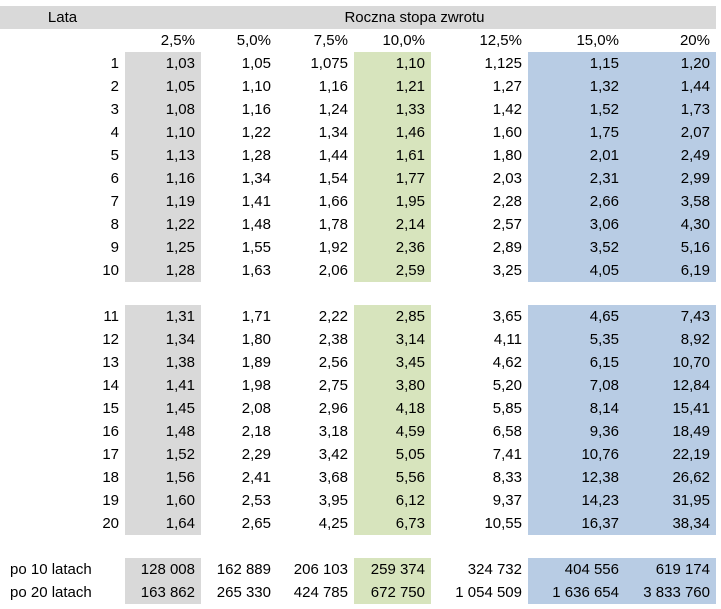 This screenshot has width=721, height=609. What do you see at coordinates (320, 592) in the screenshot?
I see `value-cell: 424 785` at bounding box center [320, 592].